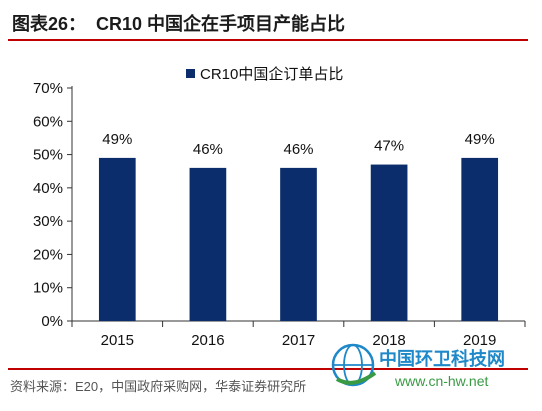 The width and height of the screenshot is (542, 411). What do you see at coordinates (298, 340) in the screenshot?
I see `x-tick-label: 2017` at bounding box center [298, 340].